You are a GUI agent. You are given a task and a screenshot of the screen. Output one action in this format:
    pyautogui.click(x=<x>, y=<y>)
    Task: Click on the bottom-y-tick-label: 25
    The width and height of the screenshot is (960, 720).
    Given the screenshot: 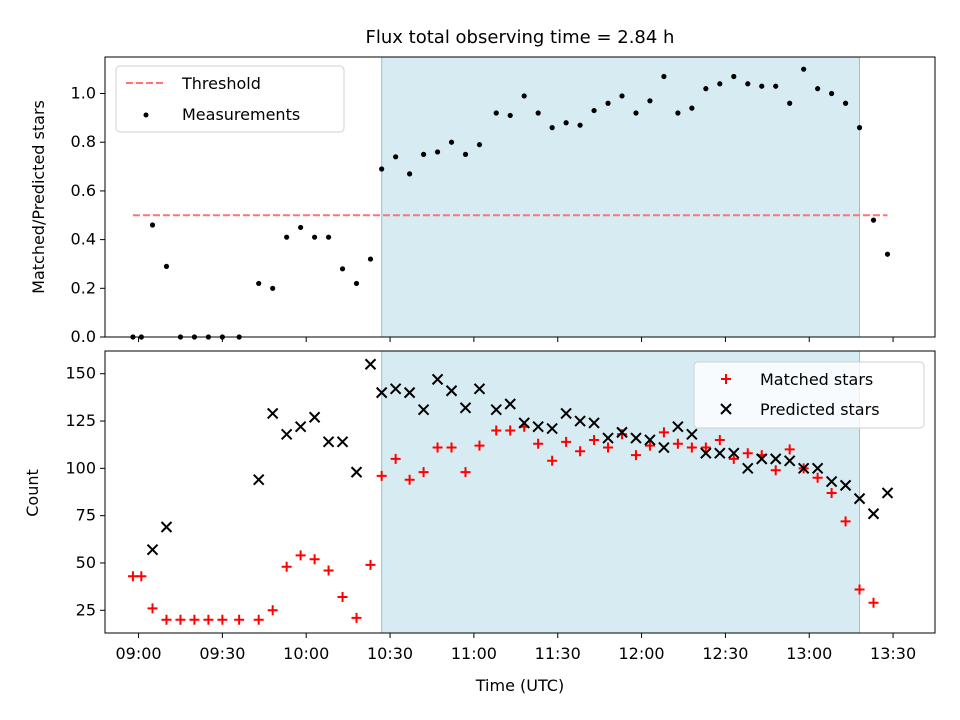 What is the action you would take?
    pyautogui.click(x=86, y=609)
    